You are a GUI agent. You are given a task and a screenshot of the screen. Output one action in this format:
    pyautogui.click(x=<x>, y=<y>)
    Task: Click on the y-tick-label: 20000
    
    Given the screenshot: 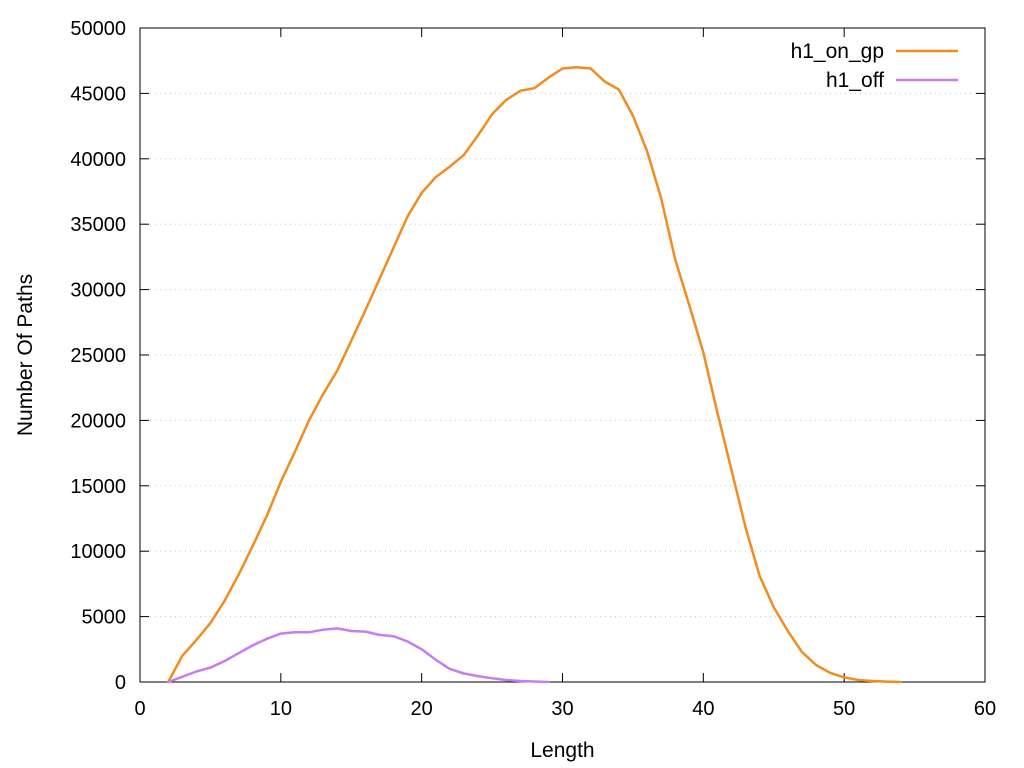 What is the action you would take?
    pyautogui.click(x=98, y=421)
    